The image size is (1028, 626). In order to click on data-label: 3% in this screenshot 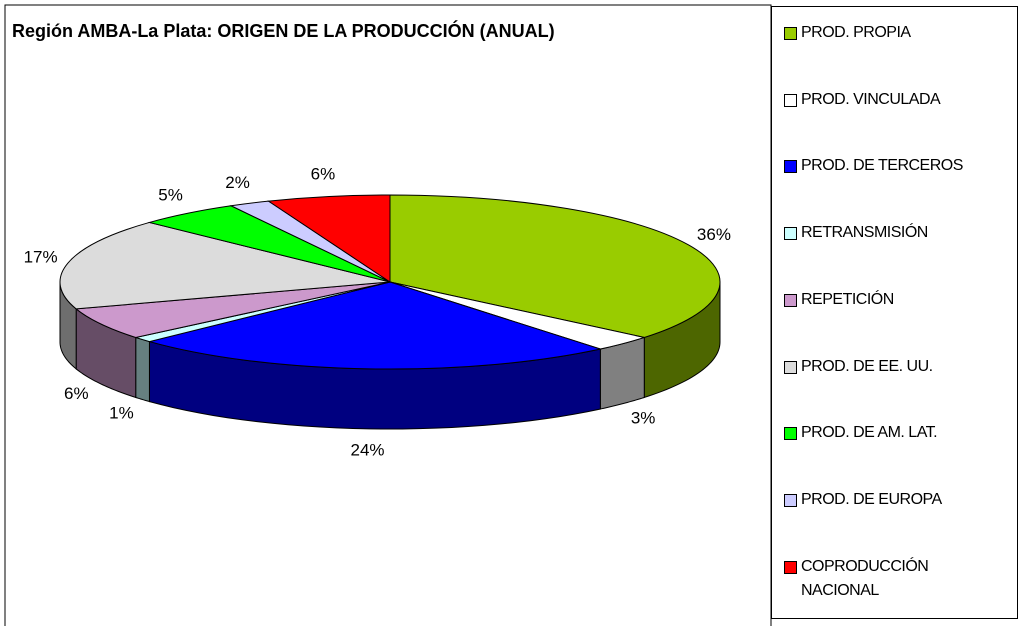, I will do `click(643, 418)`.